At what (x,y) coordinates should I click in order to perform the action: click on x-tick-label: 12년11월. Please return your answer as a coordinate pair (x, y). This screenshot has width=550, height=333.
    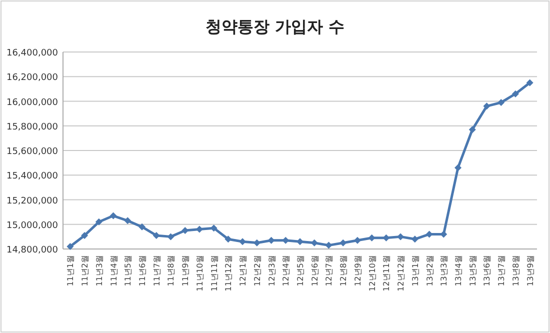
    Looking at the image, I should click on (387, 273).